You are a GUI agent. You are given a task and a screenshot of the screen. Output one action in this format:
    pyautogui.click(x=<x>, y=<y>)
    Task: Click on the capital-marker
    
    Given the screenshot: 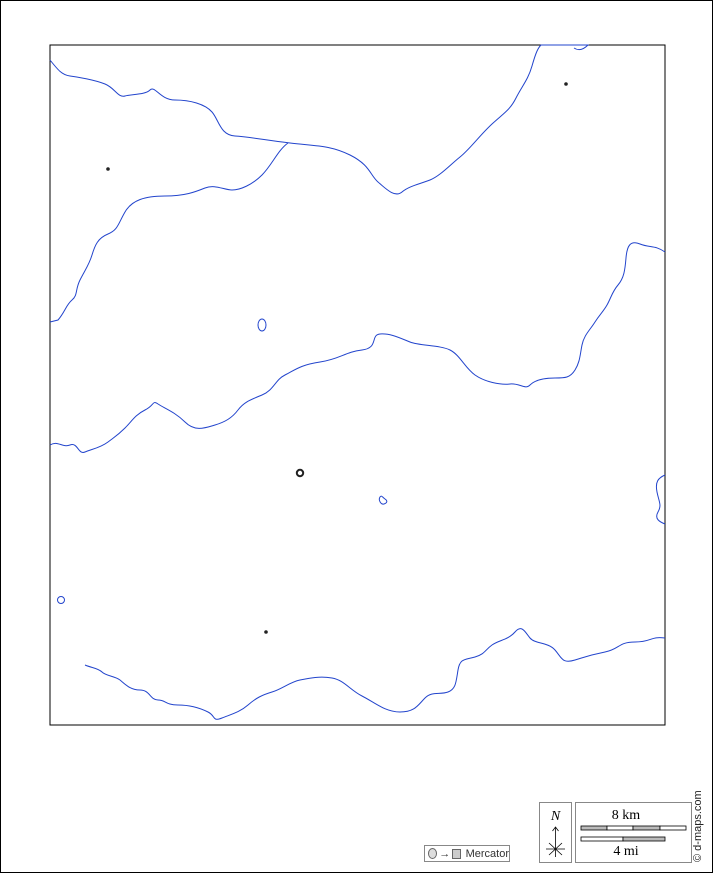 What is the action you would take?
    pyautogui.click(x=300, y=473)
    